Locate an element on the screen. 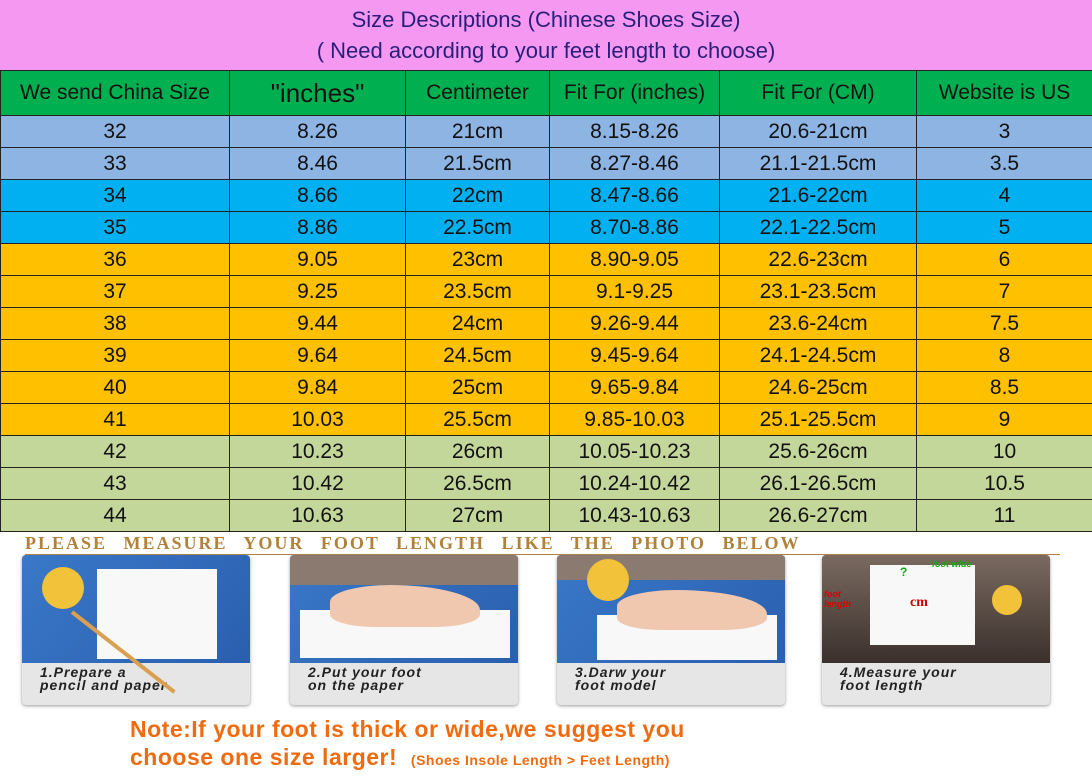 The width and height of the screenshot is (1092, 780). note-small: (Shoes Insole Length > Feet Length) is located at coordinates (540, 760).